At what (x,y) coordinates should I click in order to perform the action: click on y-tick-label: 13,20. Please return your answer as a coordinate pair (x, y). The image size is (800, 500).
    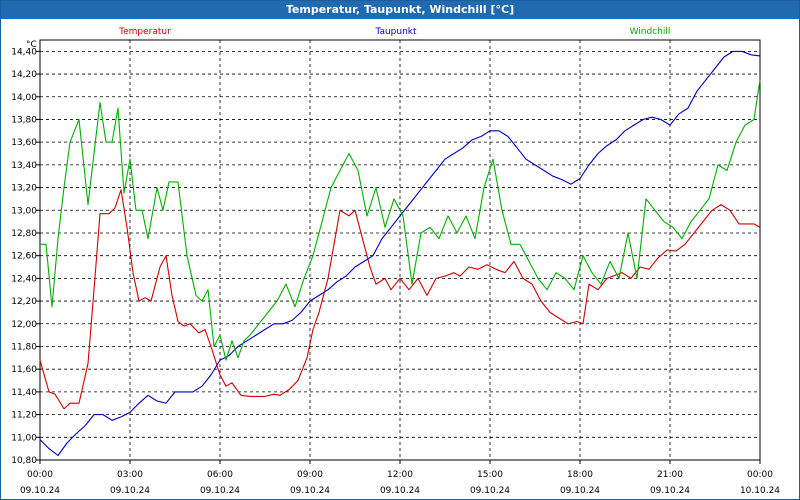
    Looking at the image, I should click on (24, 189).